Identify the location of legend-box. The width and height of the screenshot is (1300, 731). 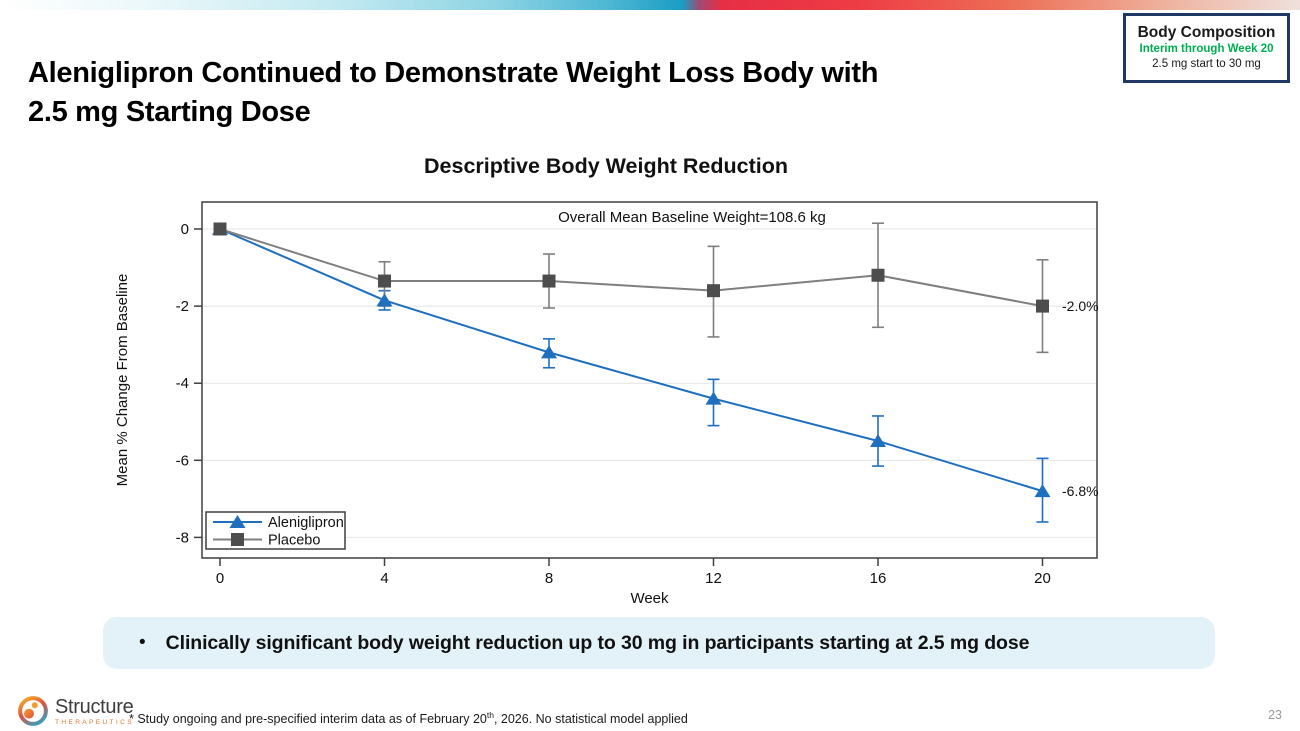
(275, 530).